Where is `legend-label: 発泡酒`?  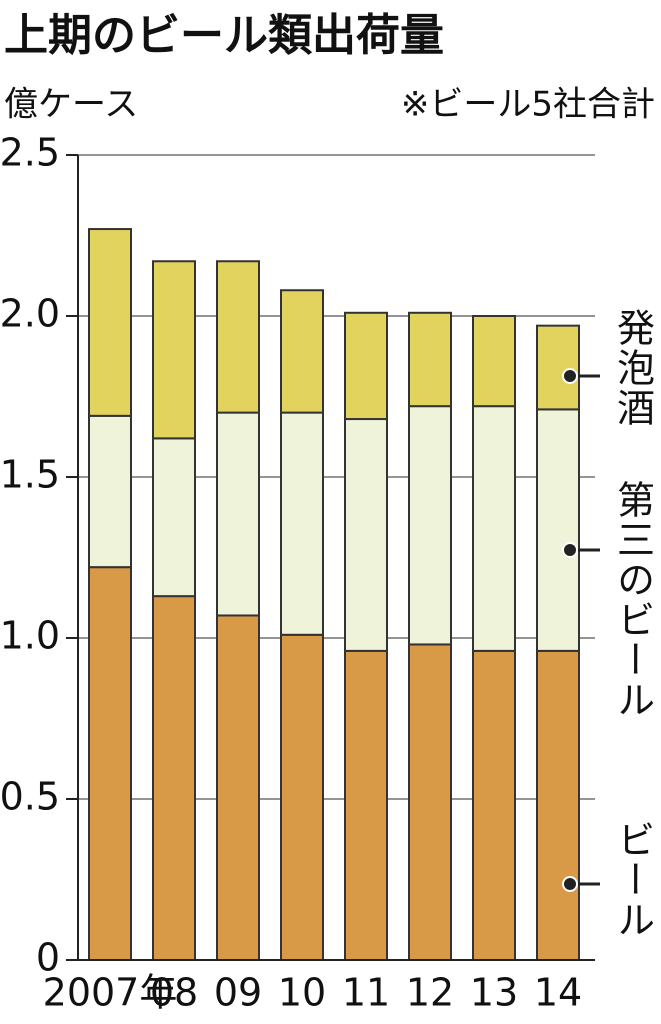
legend-label: 発泡酒 is located at coordinates (633, 368).